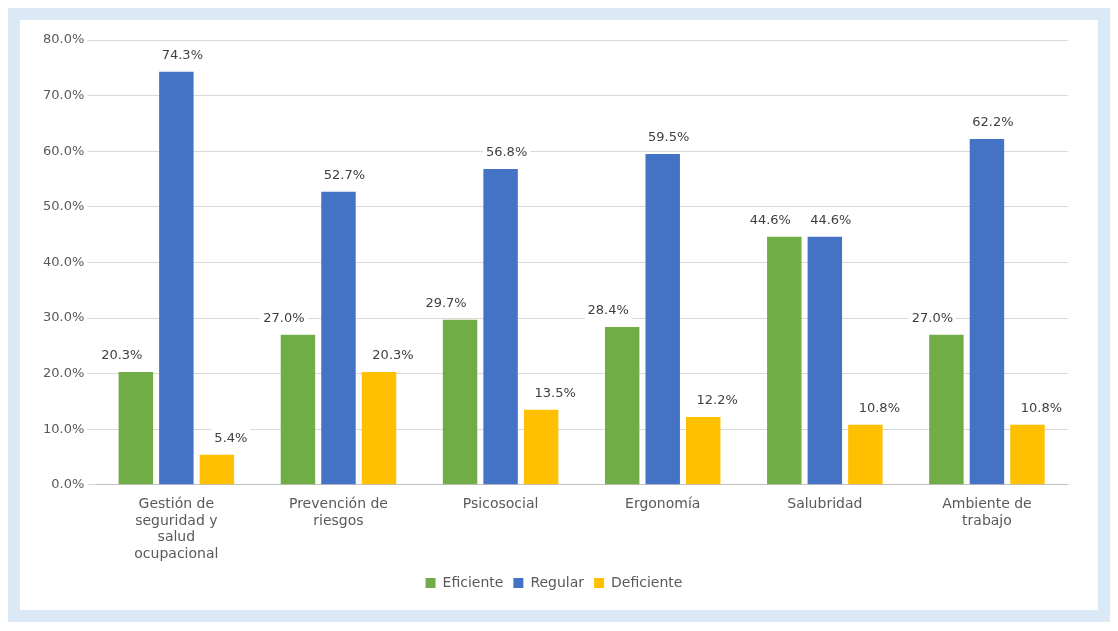 The image size is (1118, 631). What do you see at coordinates (987, 511) in the screenshot?
I see `x-tick-label: Ambiente de trabajo` at bounding box center [987, 511].